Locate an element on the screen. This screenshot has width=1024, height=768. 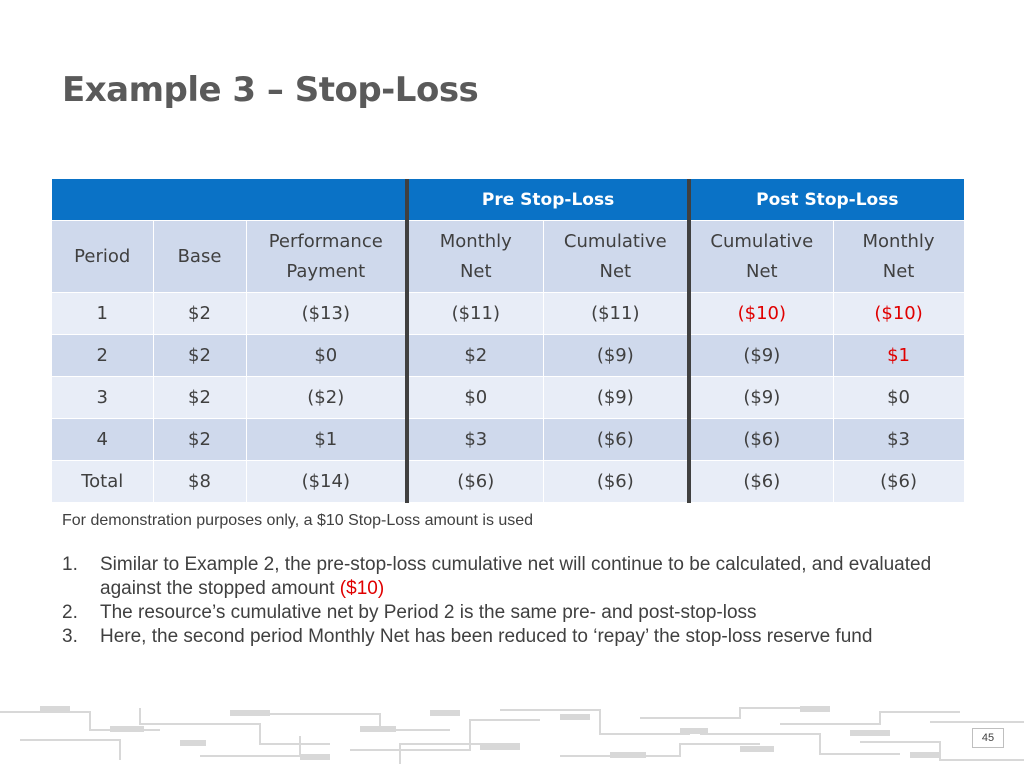
table-row: 3 $2 ($2) $0 ($9) ($9) $0 is located at coordinates (508, 397).